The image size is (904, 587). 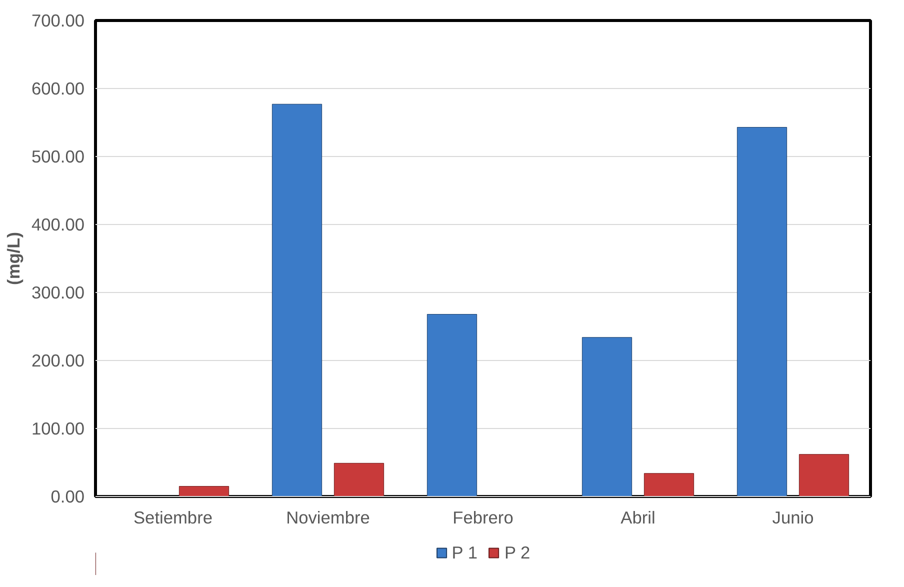 What do you see at coordinates (793, 518) in the screenshot?
I see `x-tick-label: Junio` at bounding box center [793, 518].